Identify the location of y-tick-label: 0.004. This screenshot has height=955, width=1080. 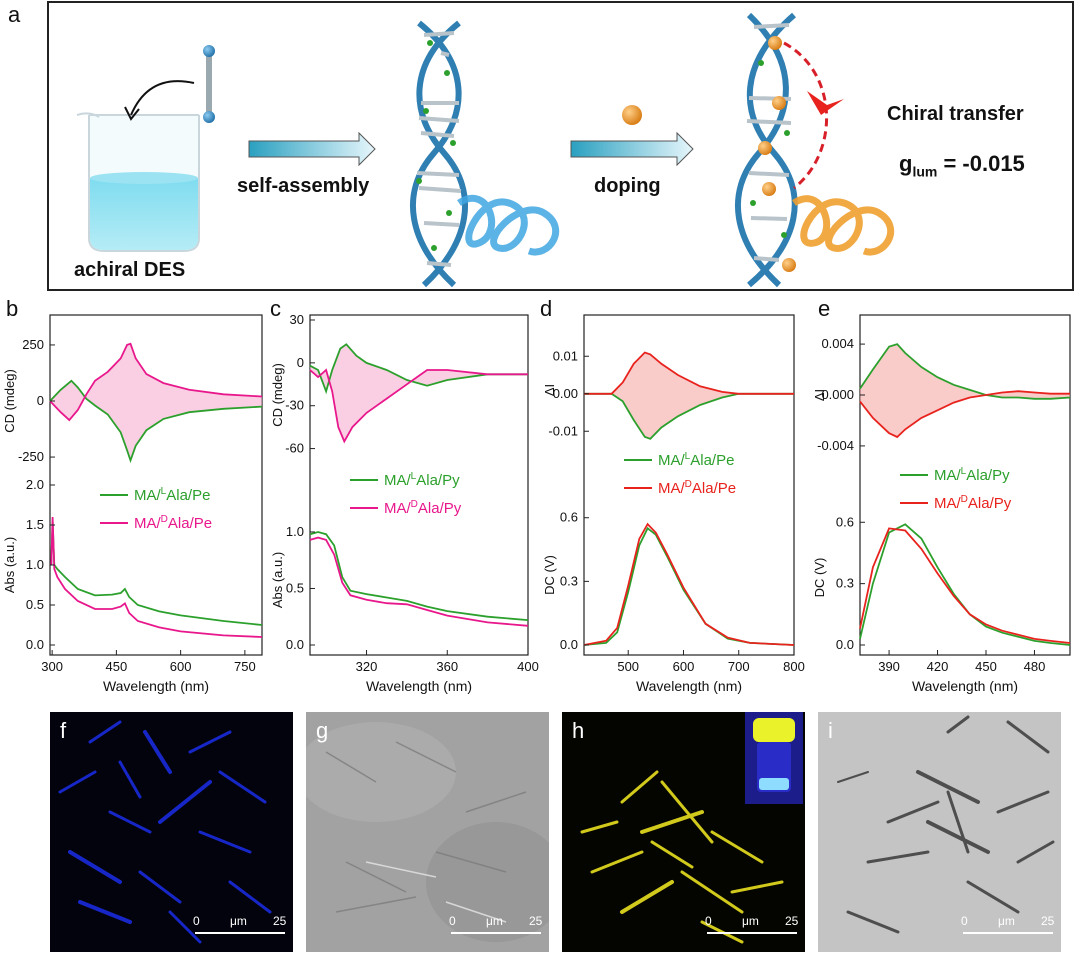
(837, 343).